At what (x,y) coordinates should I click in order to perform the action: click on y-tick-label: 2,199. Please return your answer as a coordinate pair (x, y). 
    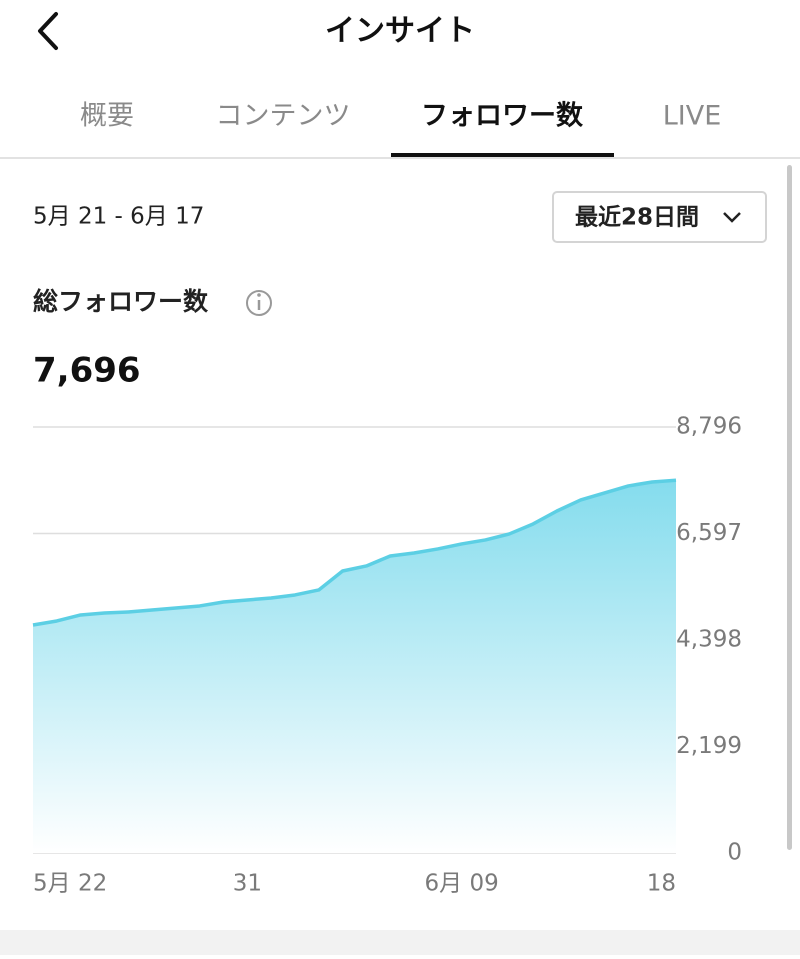
    Looking at the image, I should click on (709, 746).